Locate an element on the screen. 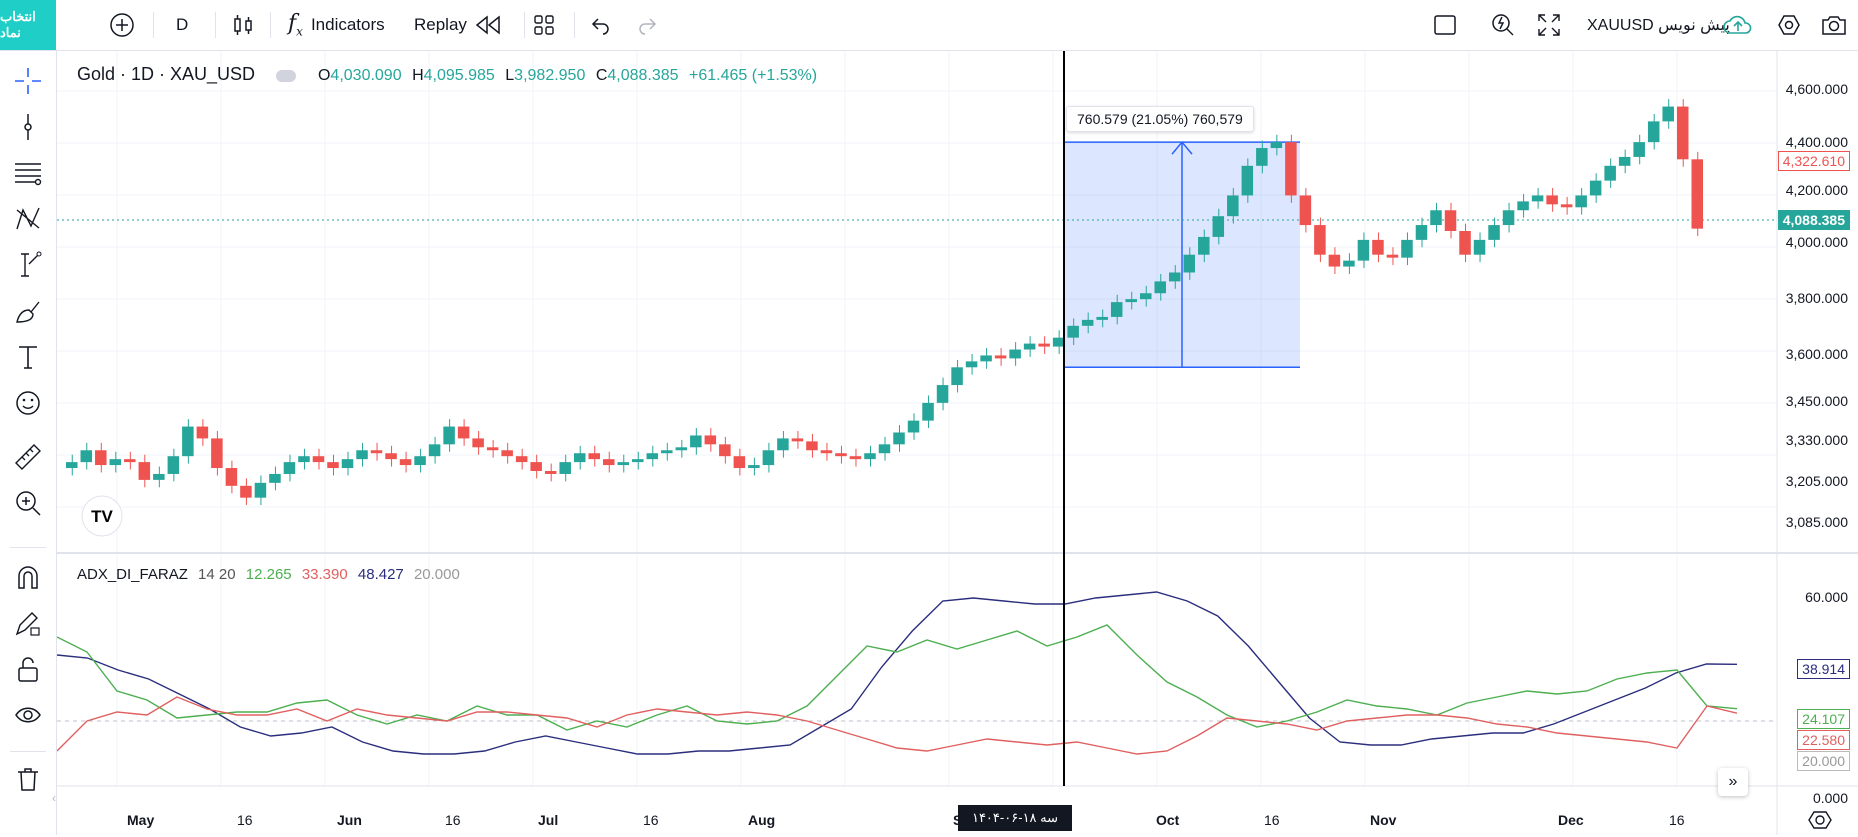  indicator-value-2: 33.390 is located at coordinates (324, 574).